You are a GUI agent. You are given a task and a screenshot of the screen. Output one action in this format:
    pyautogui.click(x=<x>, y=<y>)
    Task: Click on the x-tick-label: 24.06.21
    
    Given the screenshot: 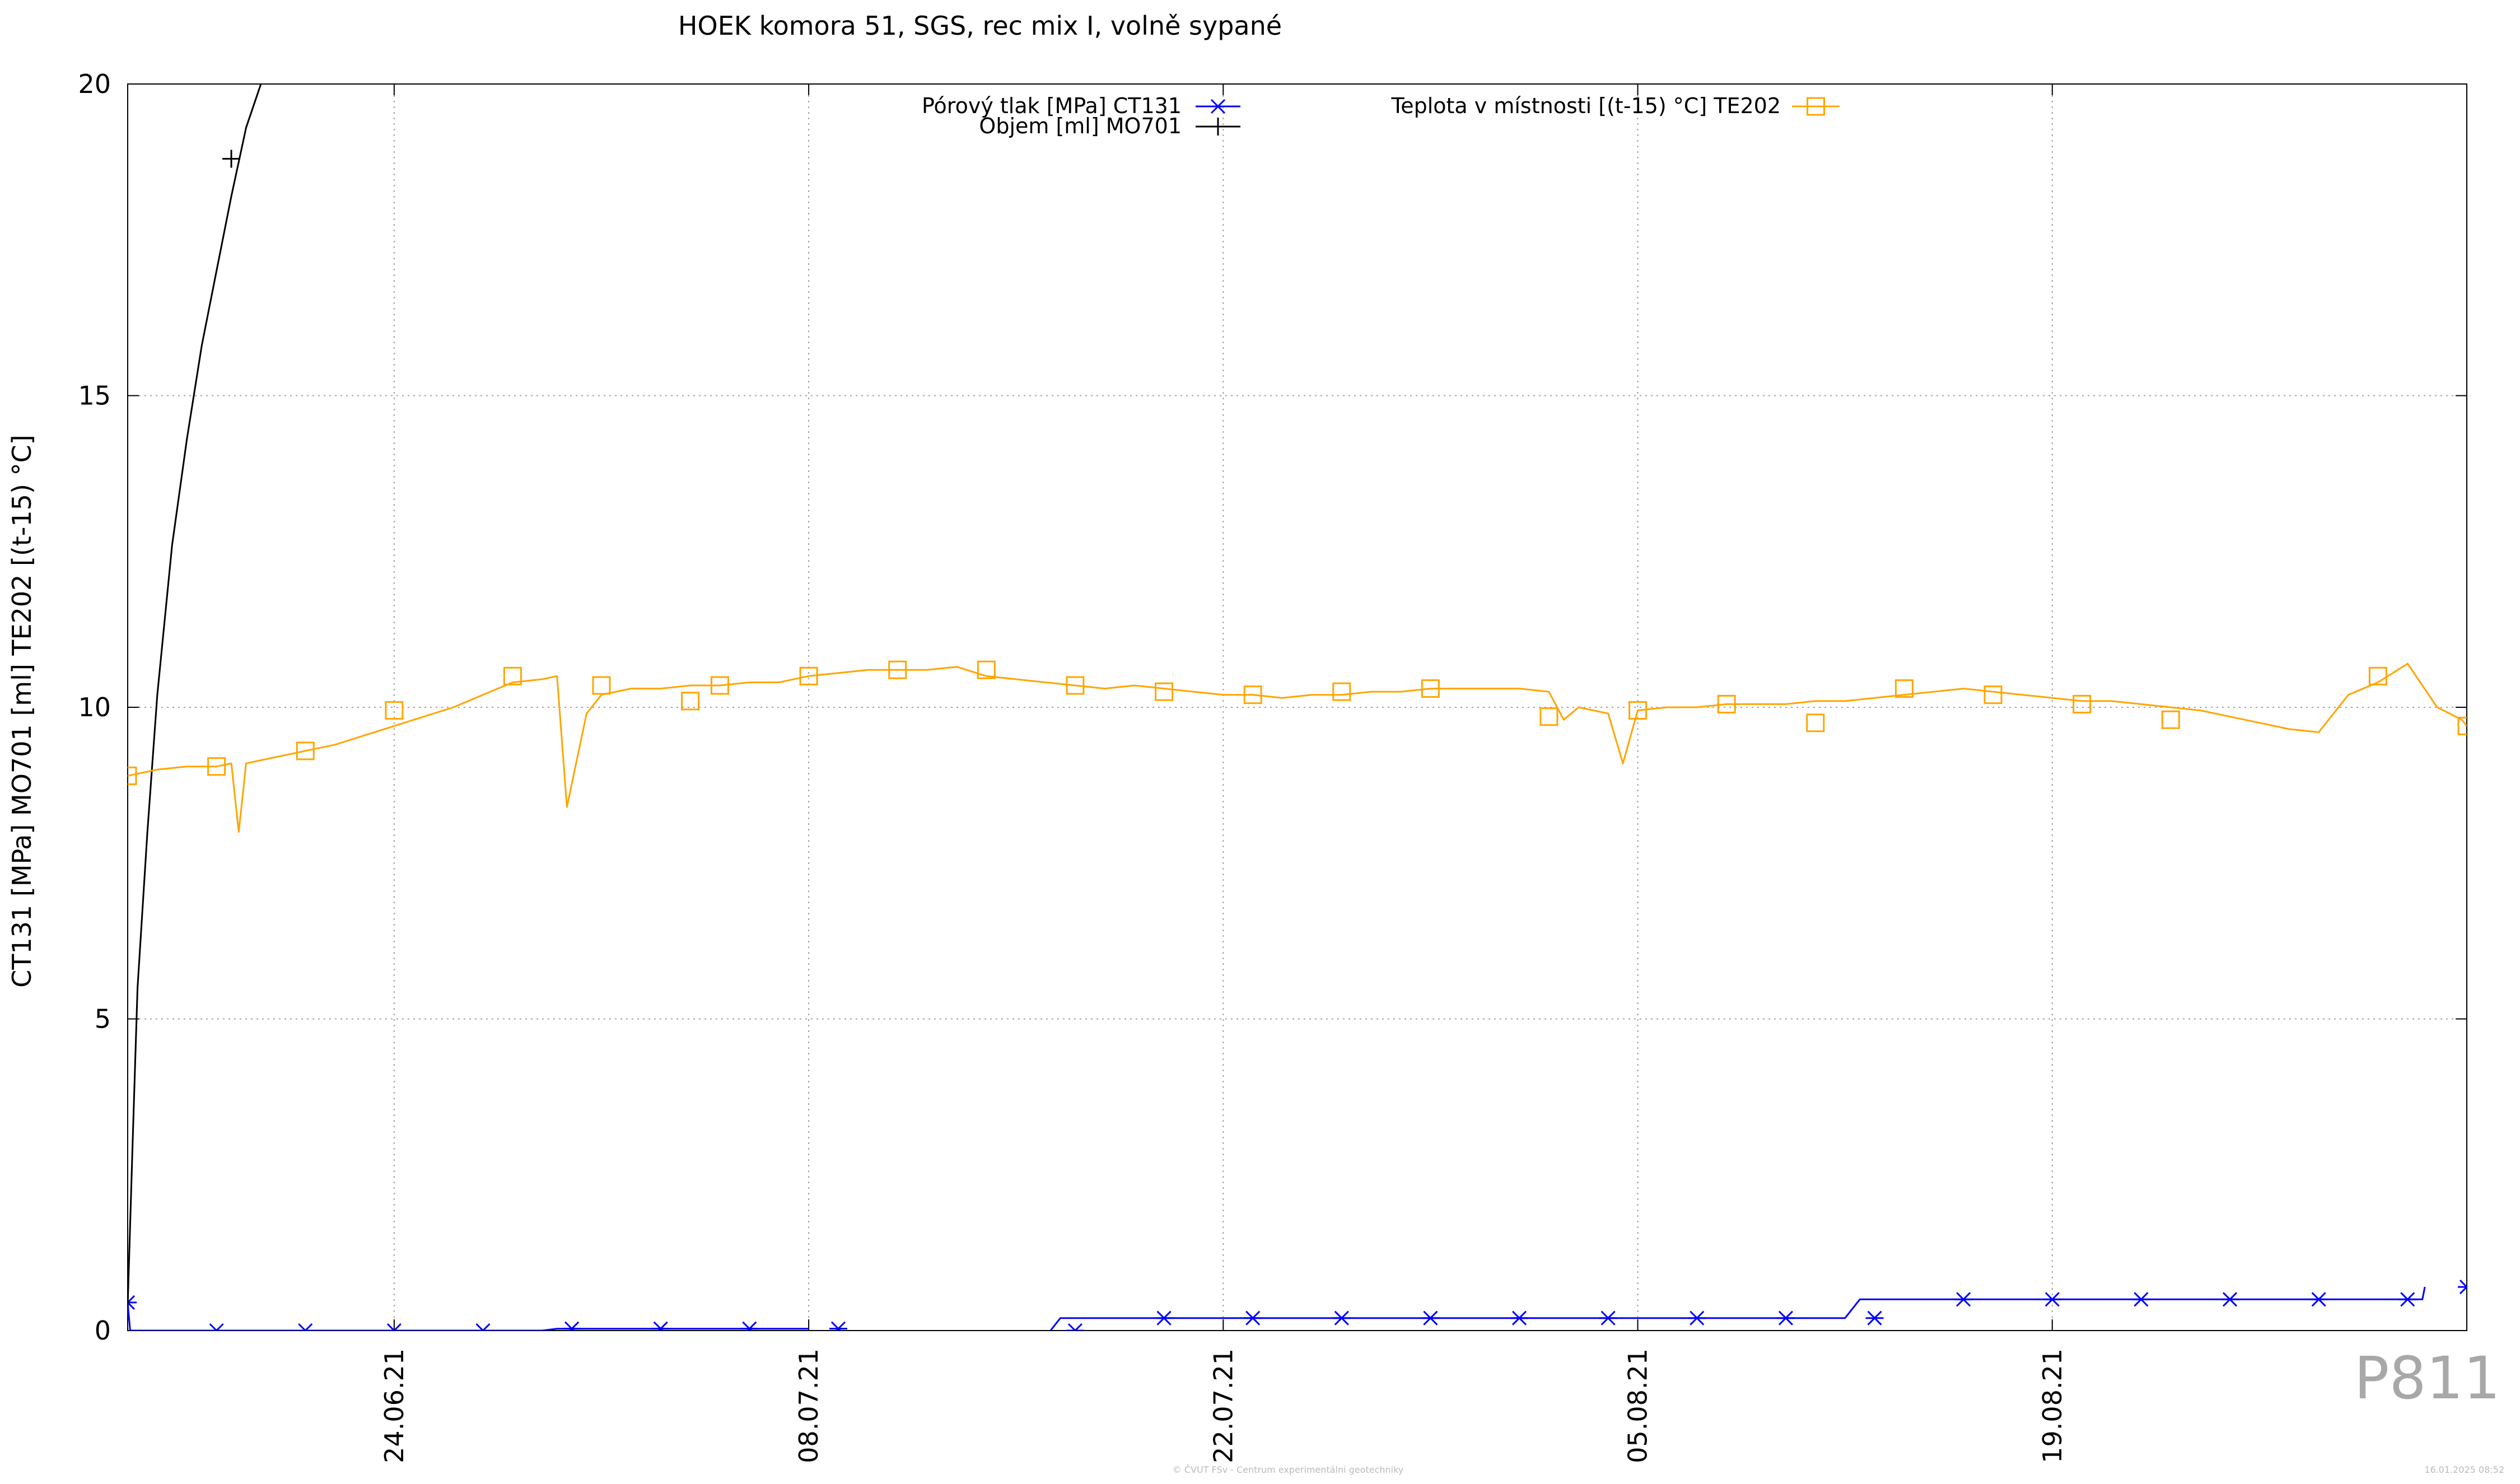 What is the action you would take?
    pyautogui.click(x=394, y=1406)
    